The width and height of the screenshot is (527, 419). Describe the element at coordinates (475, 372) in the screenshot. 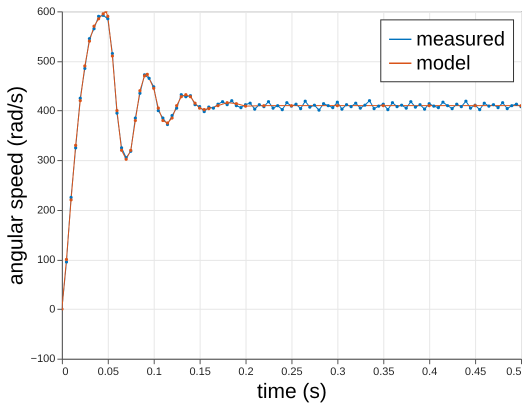

I see `x-tick-label: 0.45` at that location.